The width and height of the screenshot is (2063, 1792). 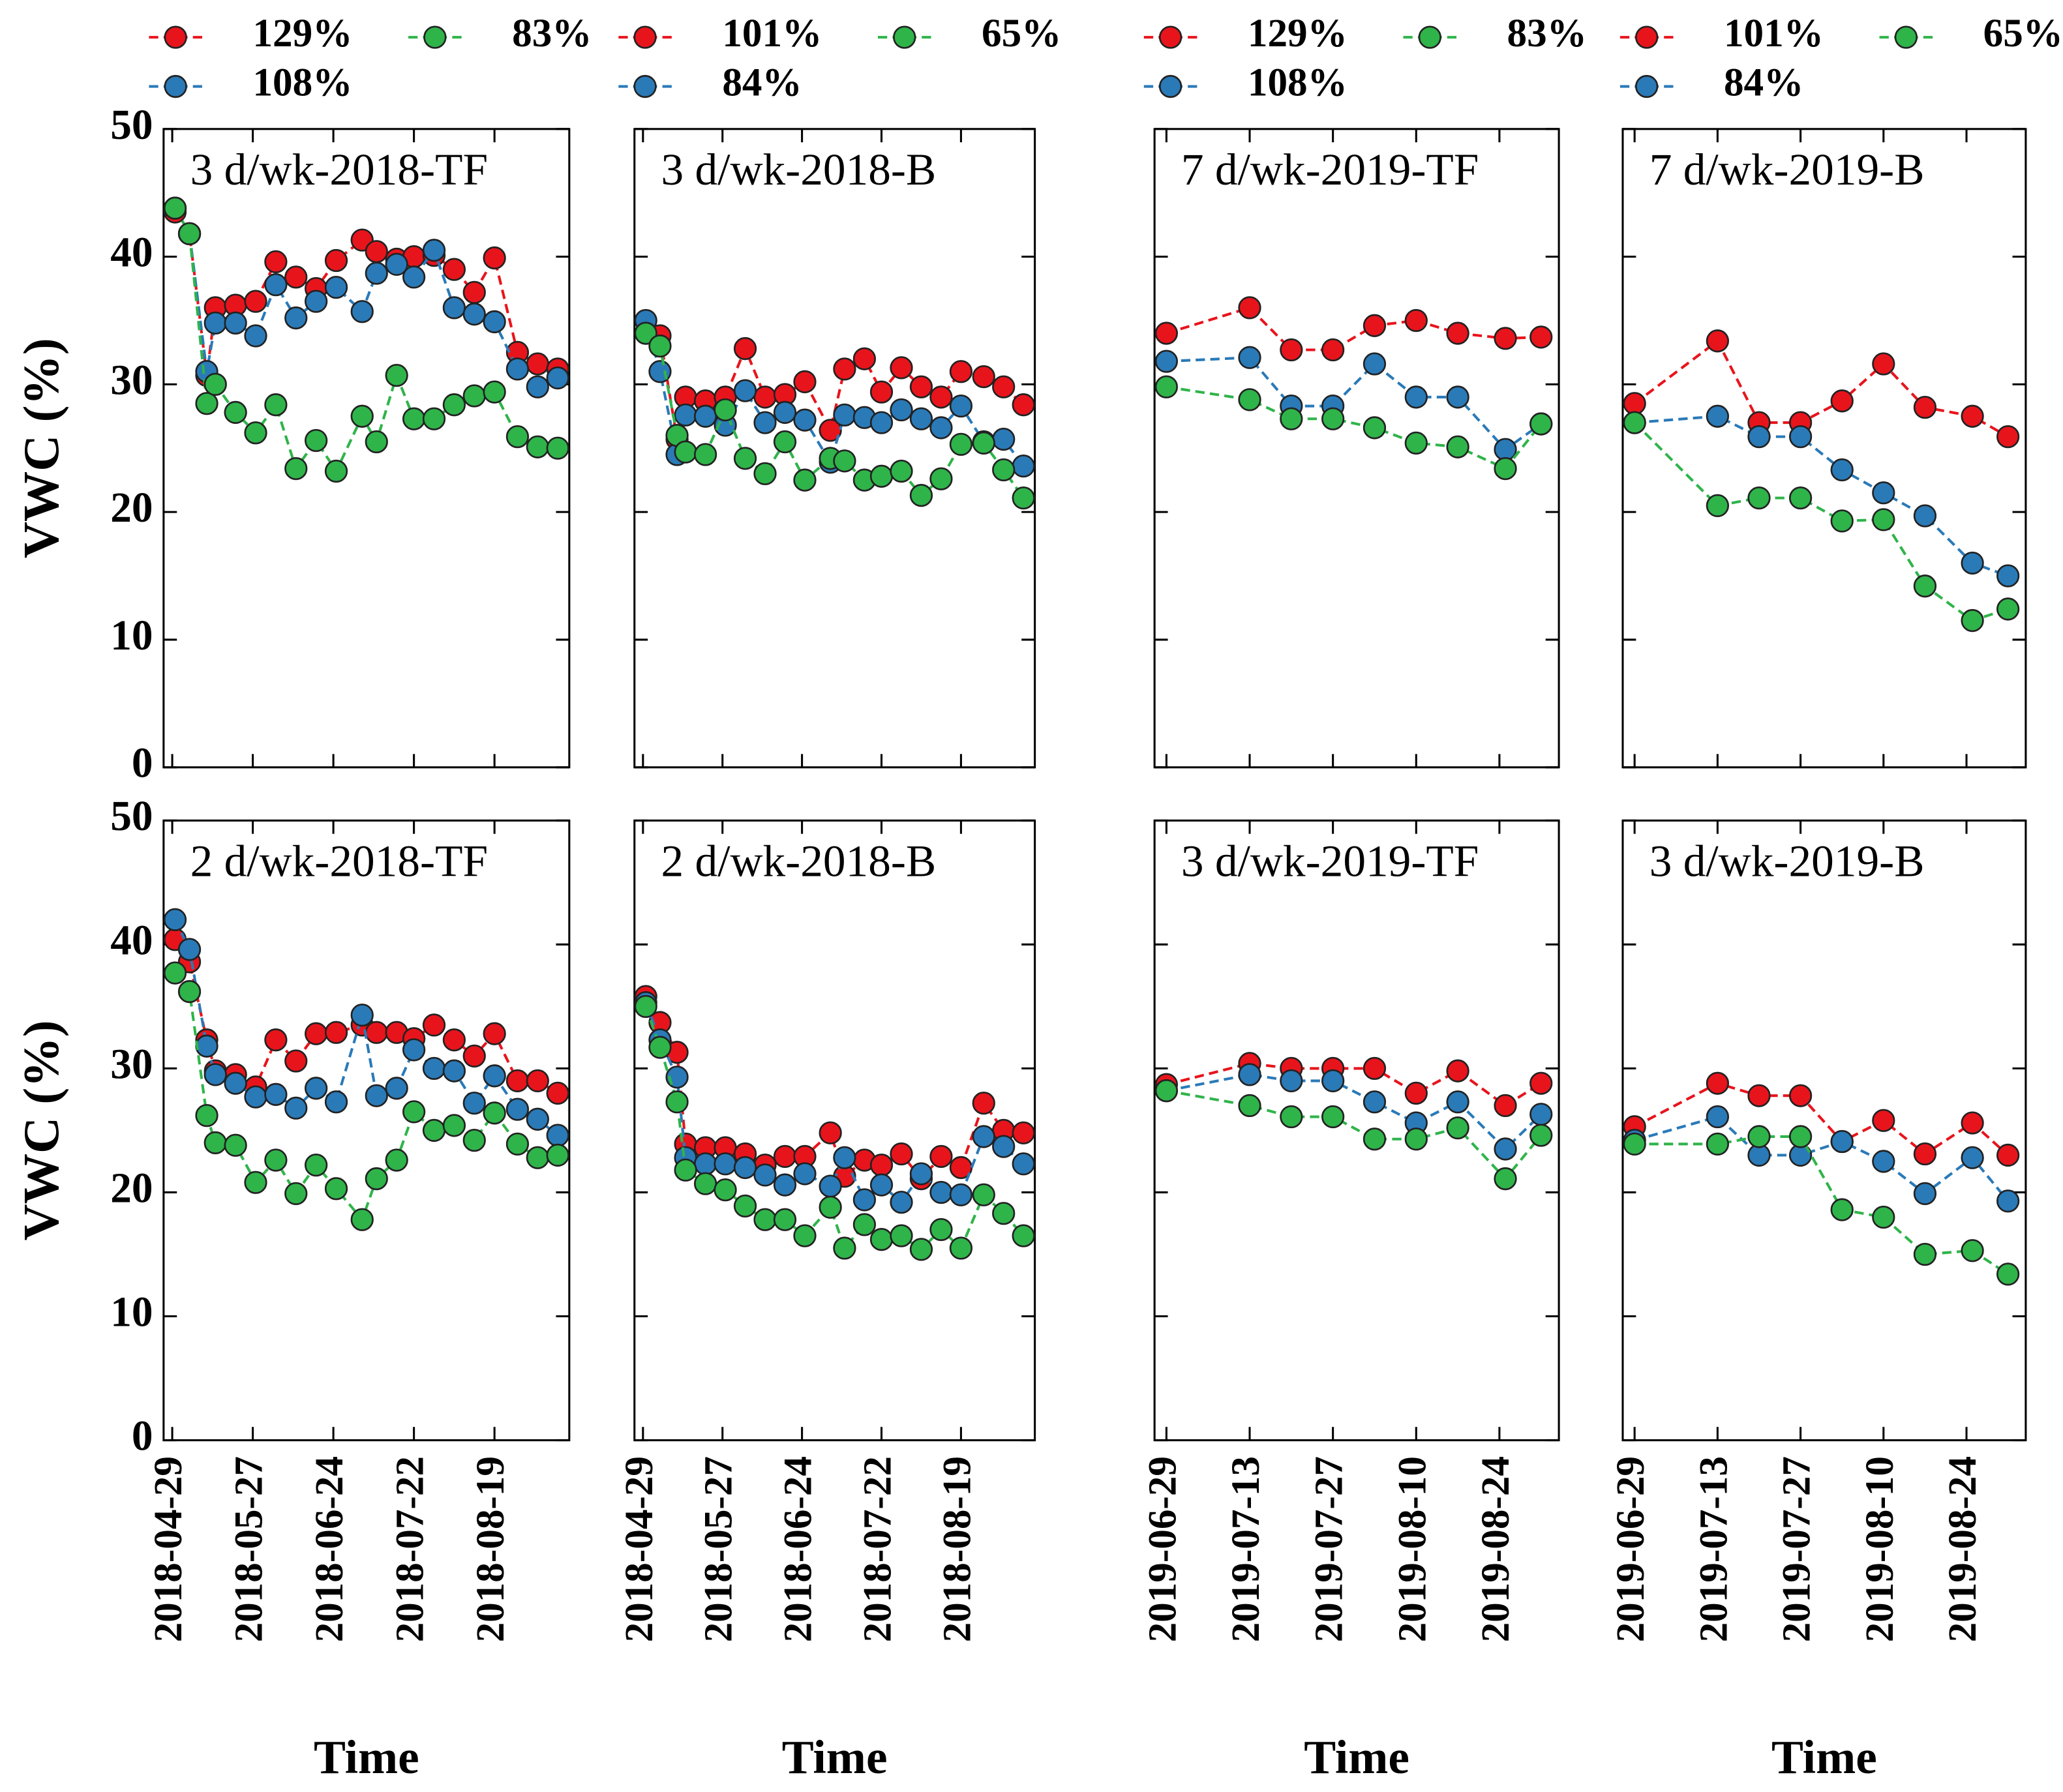 I want to click on panel-title: 3 d/wk-2019-B, so click(x=1787, y=861).